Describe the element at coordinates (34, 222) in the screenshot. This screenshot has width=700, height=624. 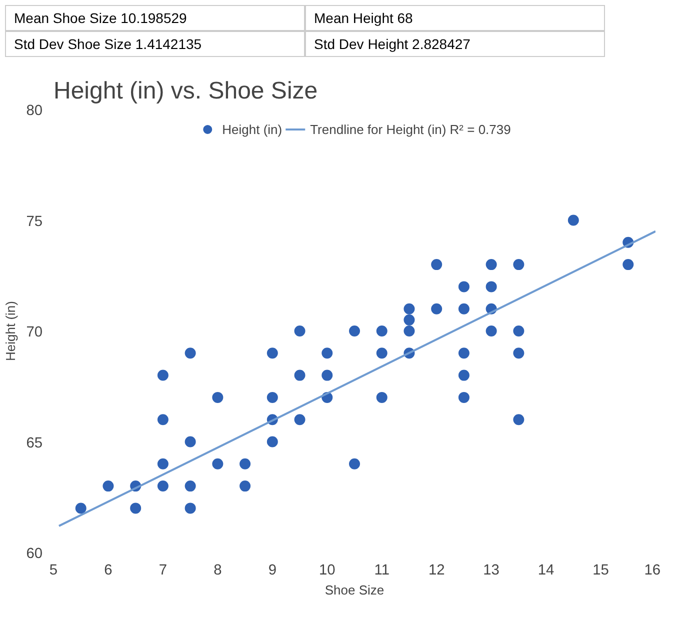
I see `y-tick-label: 75` at that location.